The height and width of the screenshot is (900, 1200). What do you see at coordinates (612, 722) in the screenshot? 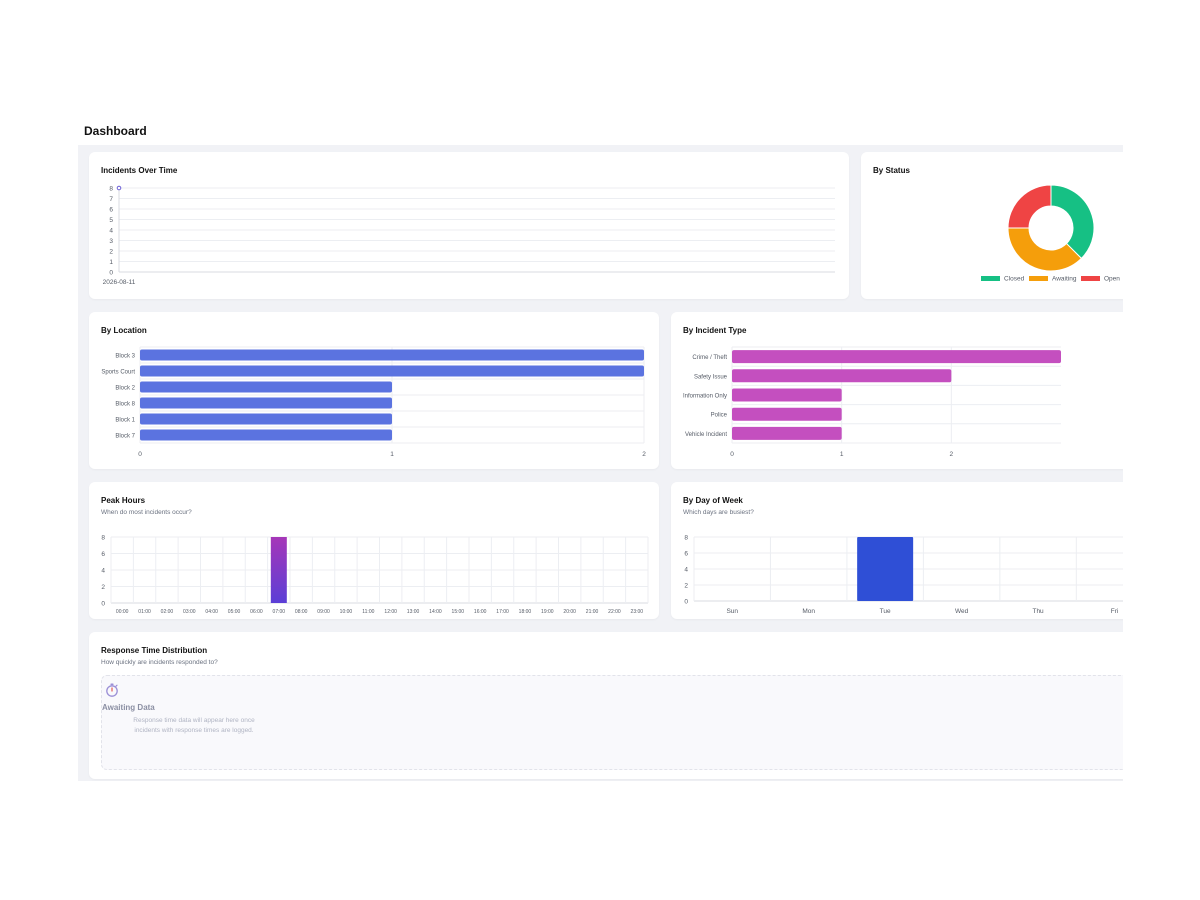
I see `empty-state` at bounding box center [612, 722].